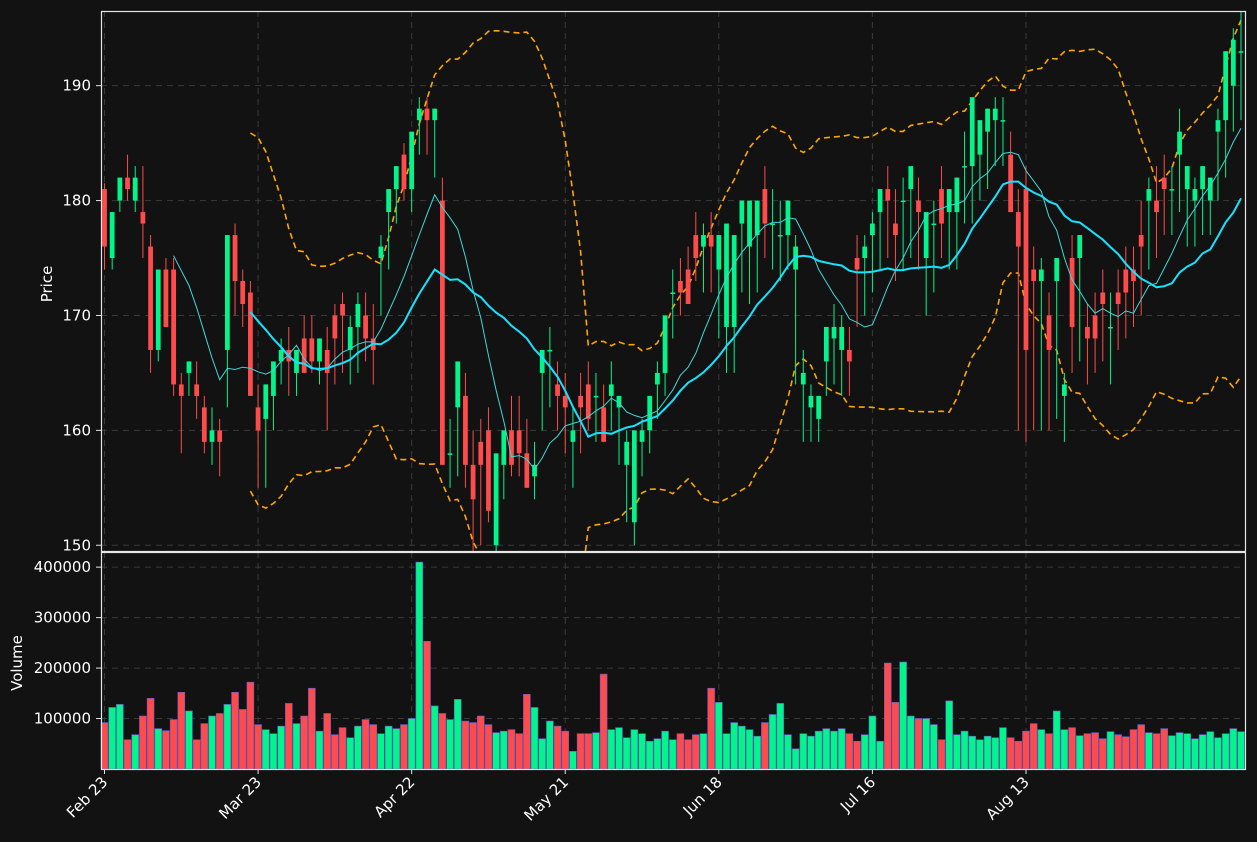 The image size is (1257, 842). Describe the element at coordinates (62, 668) in the screenshot. I see `volume-tick-label: 200000` at that location.